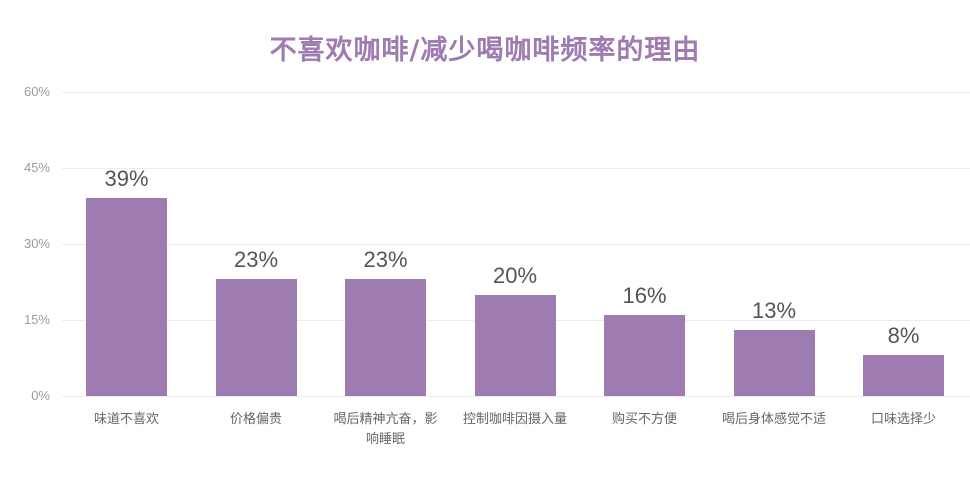 Image resolution: width=970 pixels, height=477 pixels. I want to click on x-label-line: 响睡眠, so click(385, 439).